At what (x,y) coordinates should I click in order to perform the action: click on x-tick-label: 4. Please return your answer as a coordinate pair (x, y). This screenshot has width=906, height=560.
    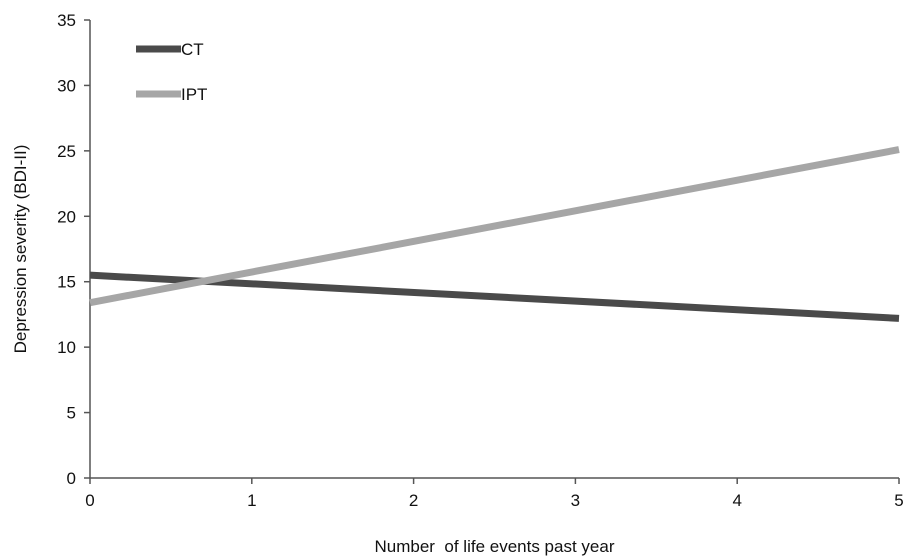
    Looking at the image, I should click on (736, 500).